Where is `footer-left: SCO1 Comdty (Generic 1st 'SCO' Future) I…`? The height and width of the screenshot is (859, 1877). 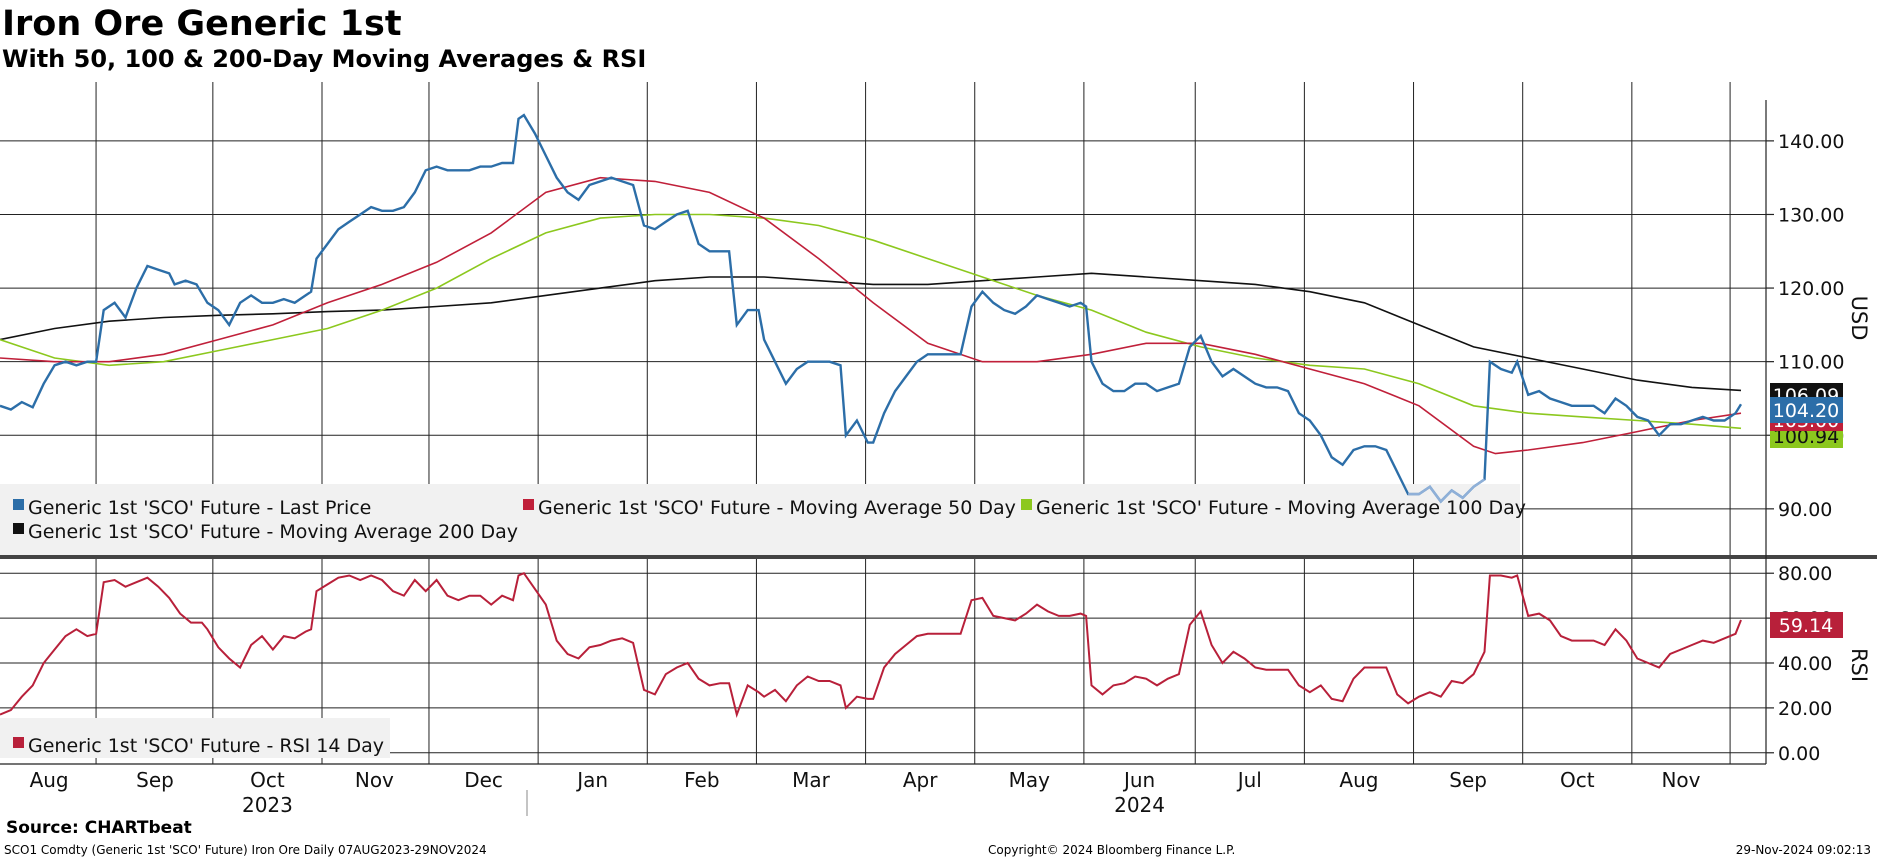 footer-left: SCO1 Comdty (Generic 1st 'SCO' Future) I… is located at coordinates (245, 850).